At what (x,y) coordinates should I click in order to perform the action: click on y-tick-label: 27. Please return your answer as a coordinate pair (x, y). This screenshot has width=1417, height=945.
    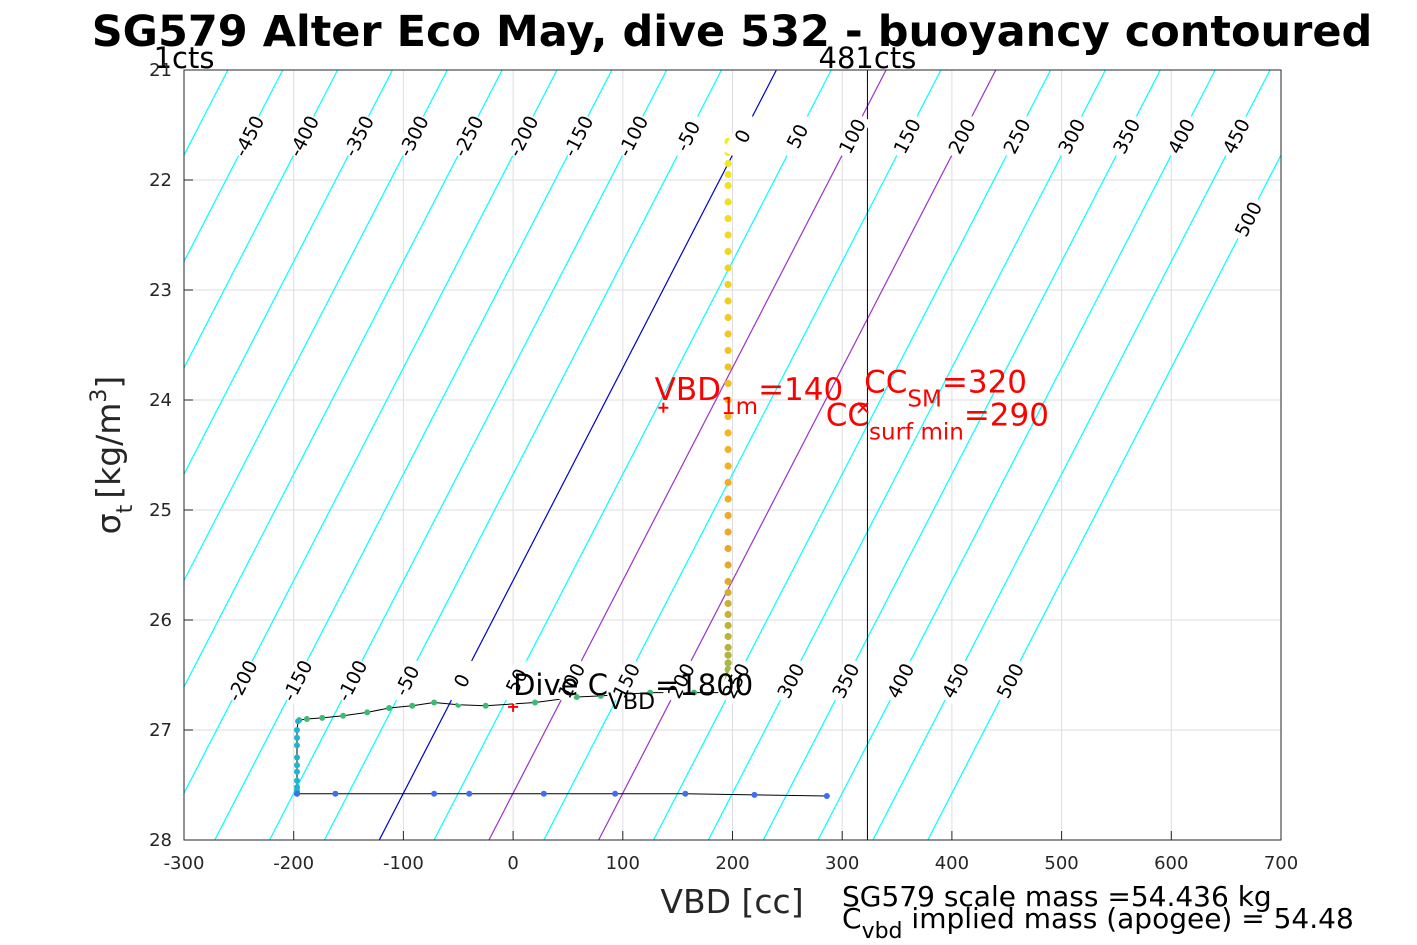
    Looking at the image, I should click on (160, 730).